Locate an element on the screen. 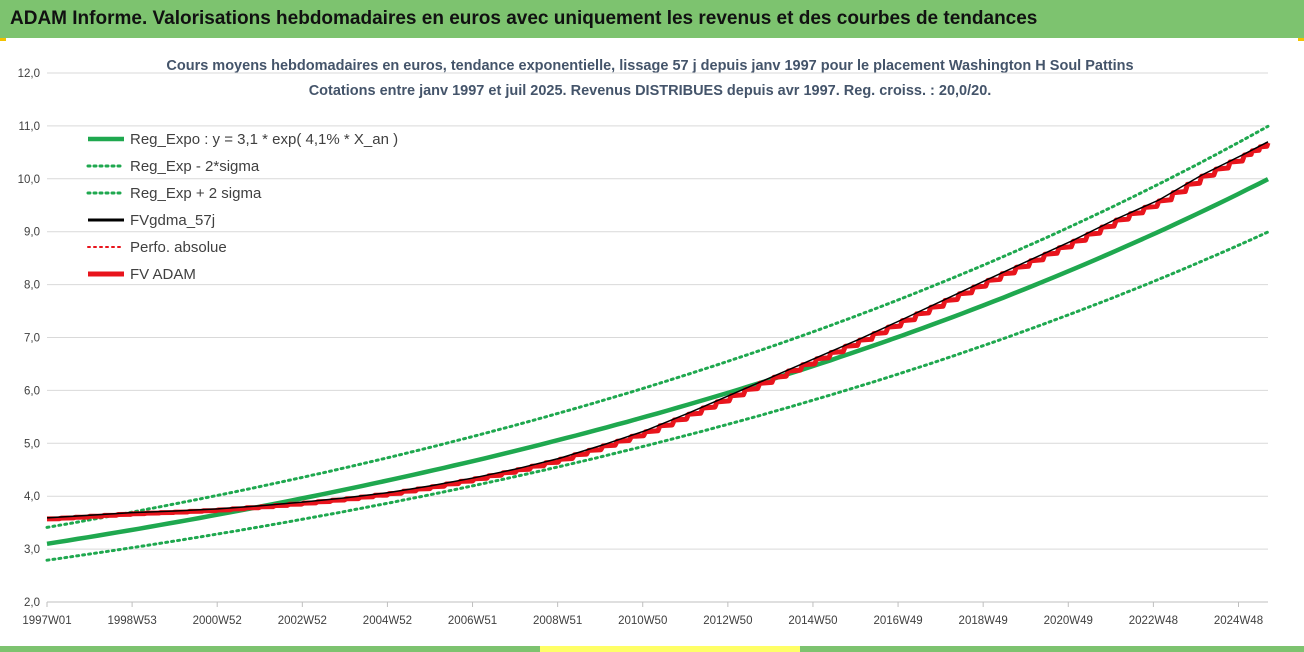  x-tick-label: 2016W49 is located at coordinates (897, 621).